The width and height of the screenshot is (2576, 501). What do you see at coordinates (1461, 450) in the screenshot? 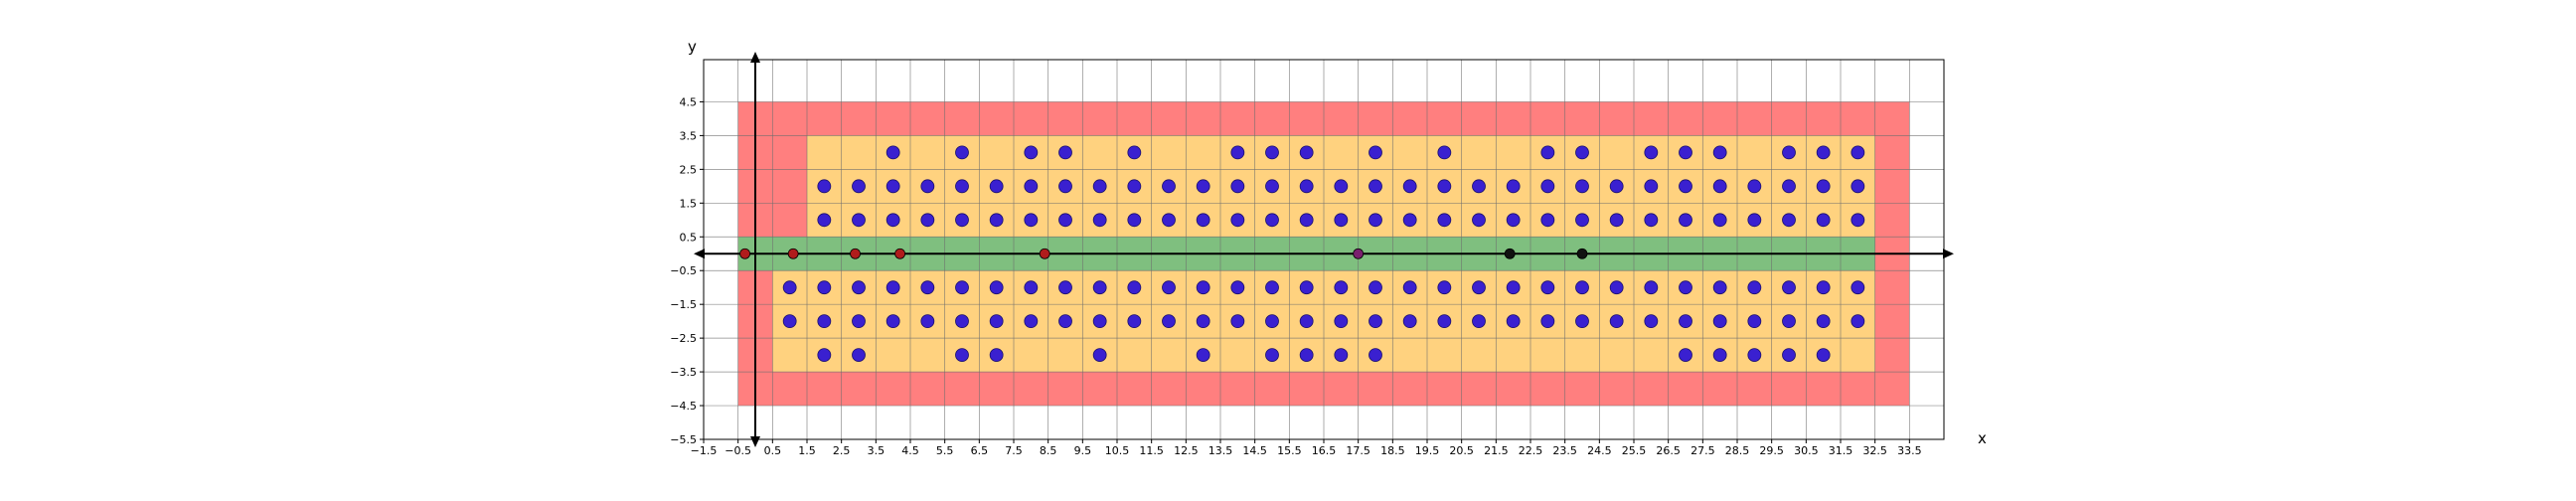
I see `x-tick-label: 20.5` at bounding box center [1461, 450].